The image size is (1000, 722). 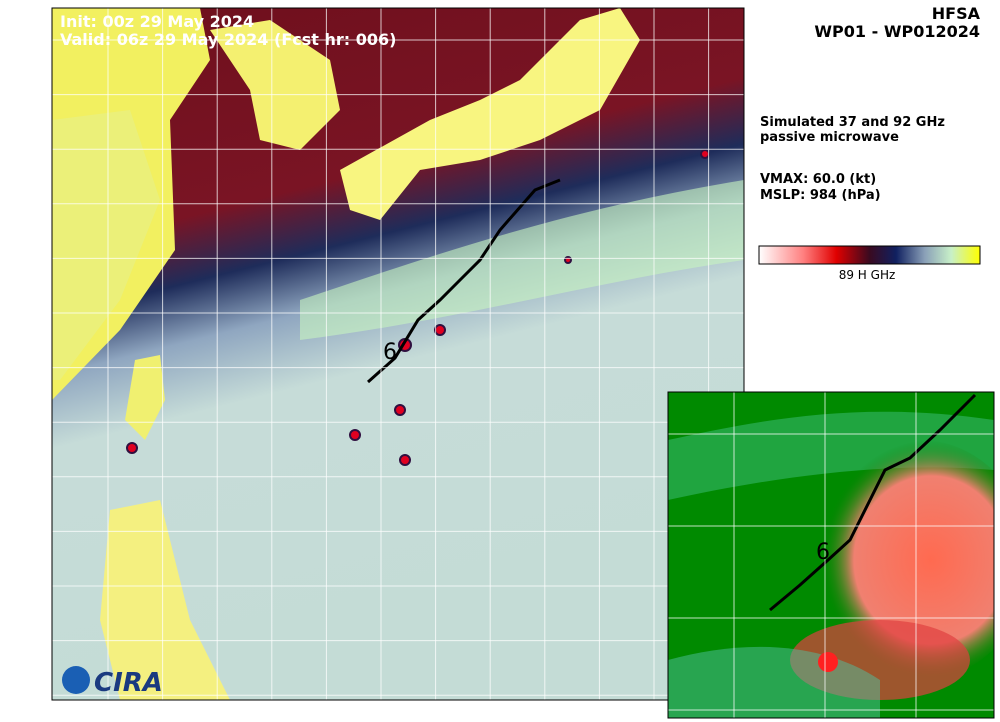 I want to click on mslp: MSLP: 984 (hPa), so click(x=820, y=195).